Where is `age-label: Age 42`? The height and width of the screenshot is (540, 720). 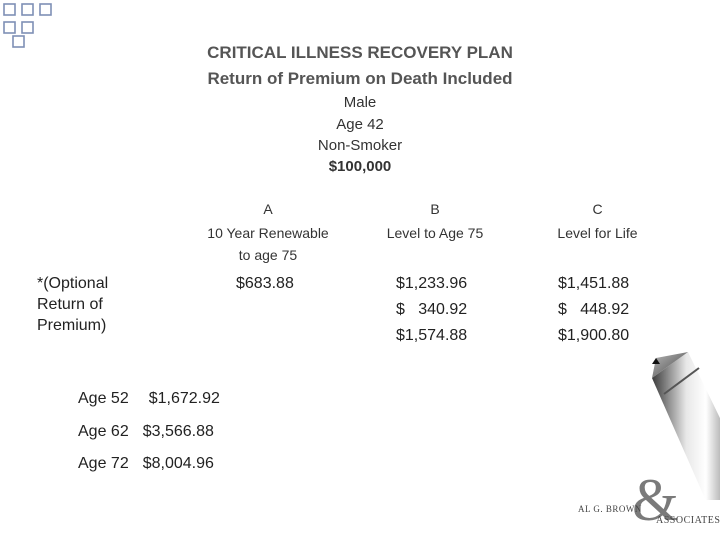
age-label: Age 42 is located at coordinates (360, 124).